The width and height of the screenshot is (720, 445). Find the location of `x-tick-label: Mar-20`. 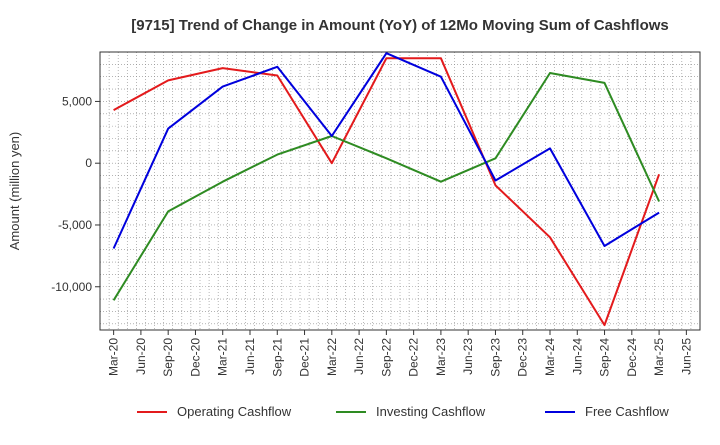

x-tick-label: Mar-20 is located at coordinates (114, 357).